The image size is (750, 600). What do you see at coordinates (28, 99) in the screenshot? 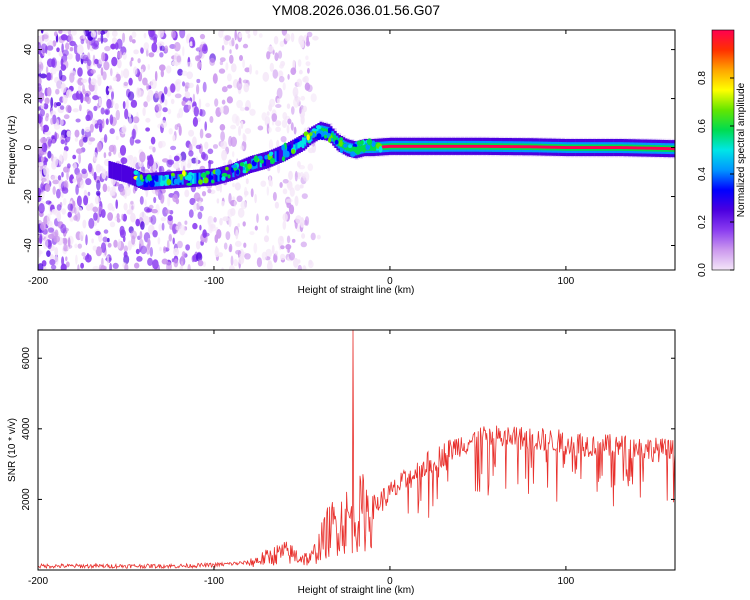
I see `y-tick-label: 20` at bounding box center [28, 99].